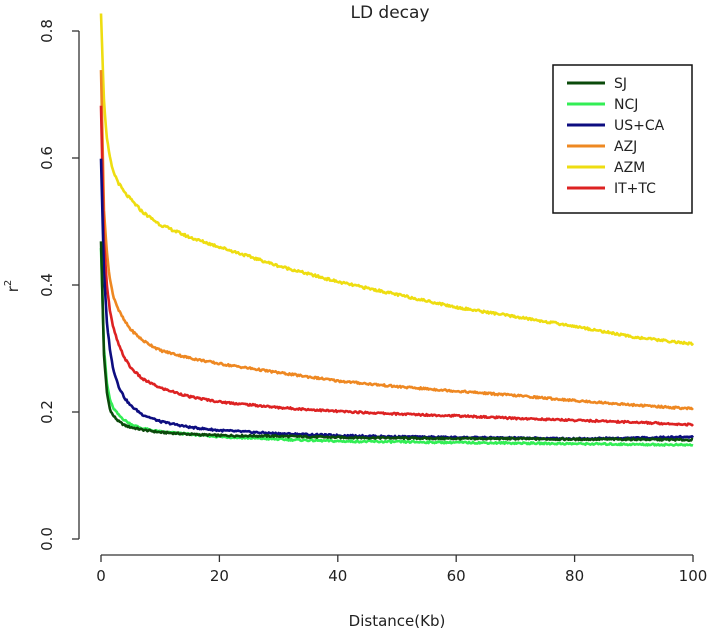 This screenshot has height=633, width=709. I want to click on y-tick-label: 0.0, so click(47, 539).